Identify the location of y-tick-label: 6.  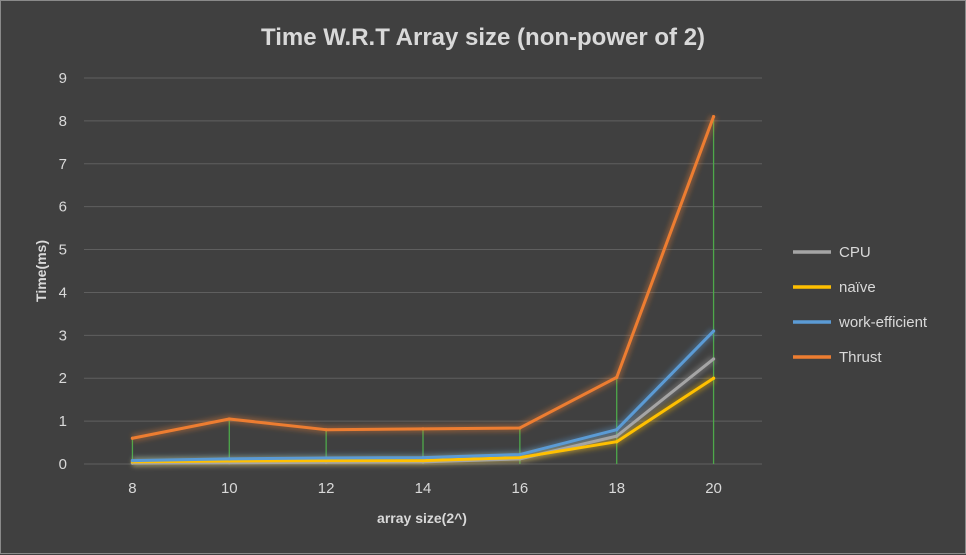
(63, 207).